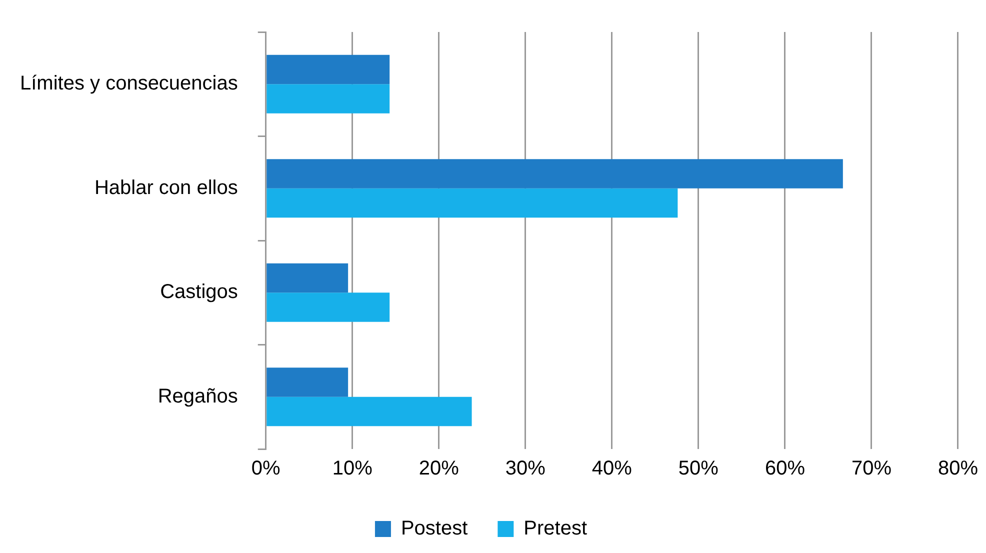 The height and width of the screenshot is (553, 986). I want to click on x-tick-label: 40%, so click(612, 469).